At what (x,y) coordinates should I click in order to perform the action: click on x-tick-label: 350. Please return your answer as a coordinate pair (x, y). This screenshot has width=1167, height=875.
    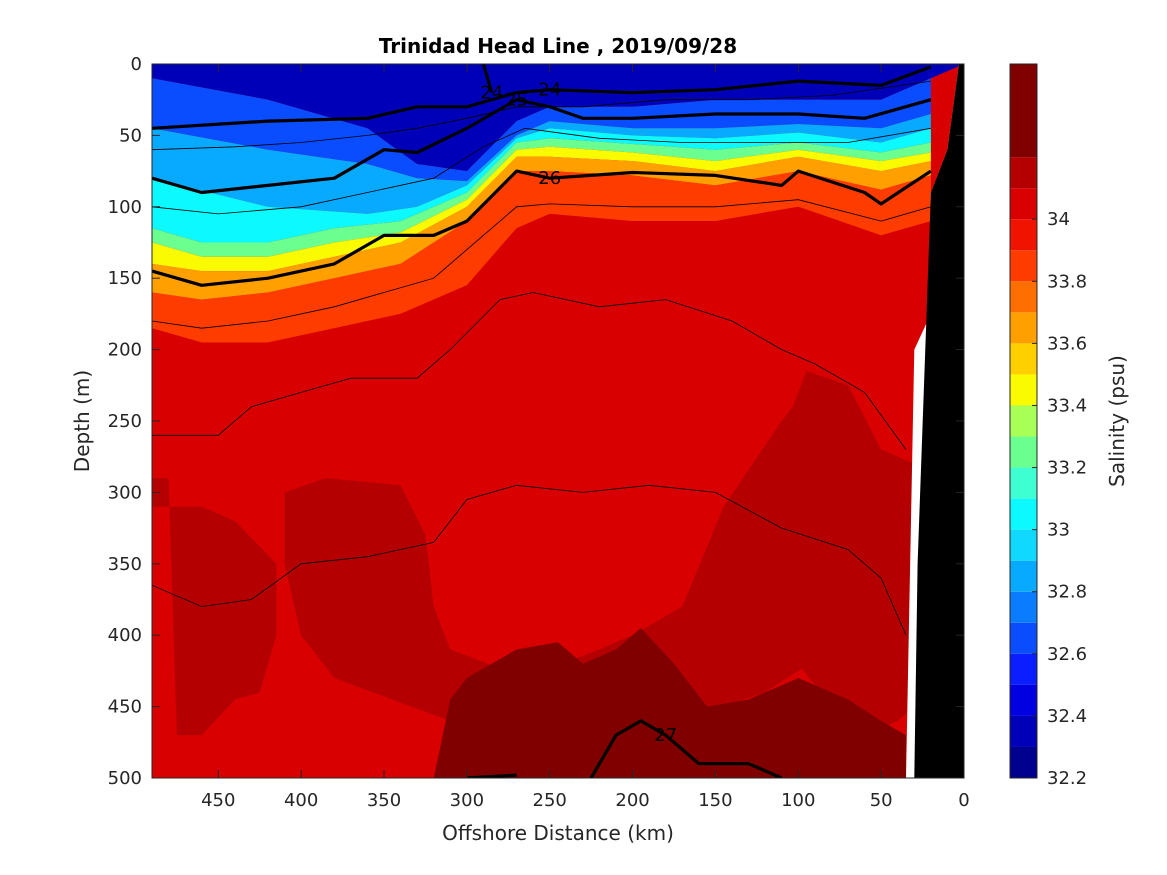
    Looking at the image, I should click on (384, 800).